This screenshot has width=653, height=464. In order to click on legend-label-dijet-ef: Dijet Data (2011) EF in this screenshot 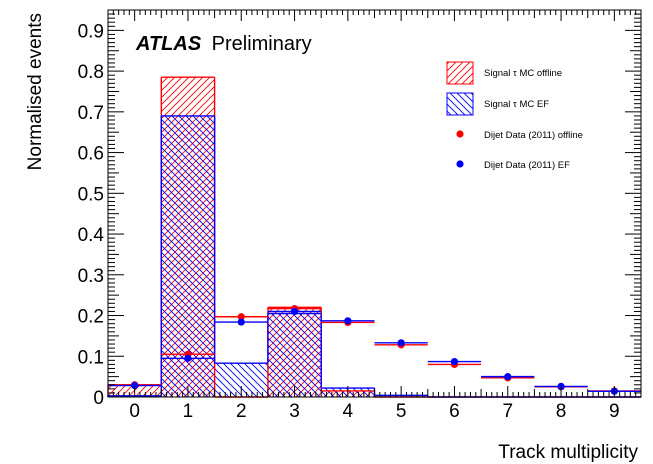, I will do `click(527, 165)`.